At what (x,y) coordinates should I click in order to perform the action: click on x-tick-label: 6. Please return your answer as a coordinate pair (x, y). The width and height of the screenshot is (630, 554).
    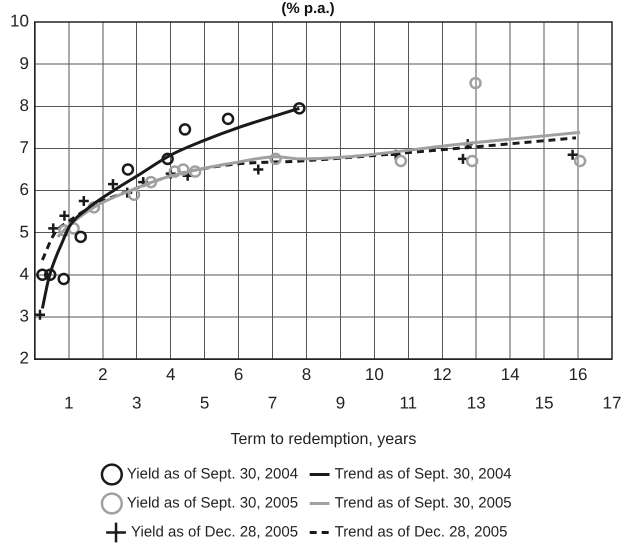
    Looking at the image, I should click on (239, 374).